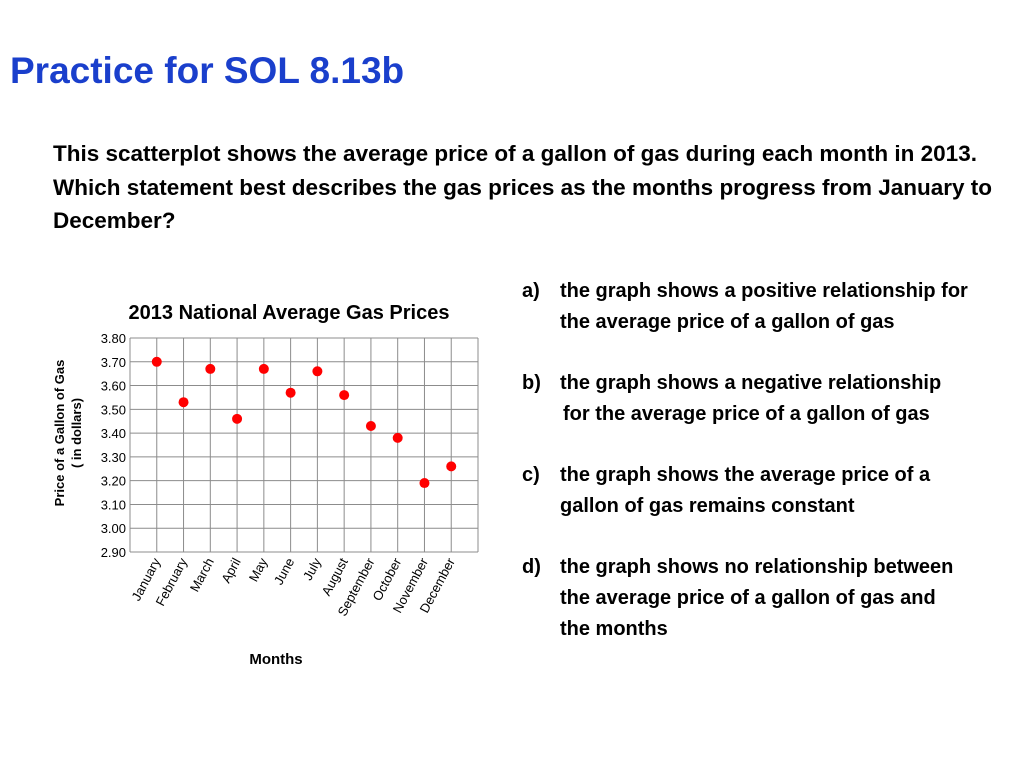 The width and height of the screenshot is (1024, 768). What do you see at coordinates (113, 338) in the screenshot?
I see `y-tick-label: 3.80` at bounding box center [113, 338].